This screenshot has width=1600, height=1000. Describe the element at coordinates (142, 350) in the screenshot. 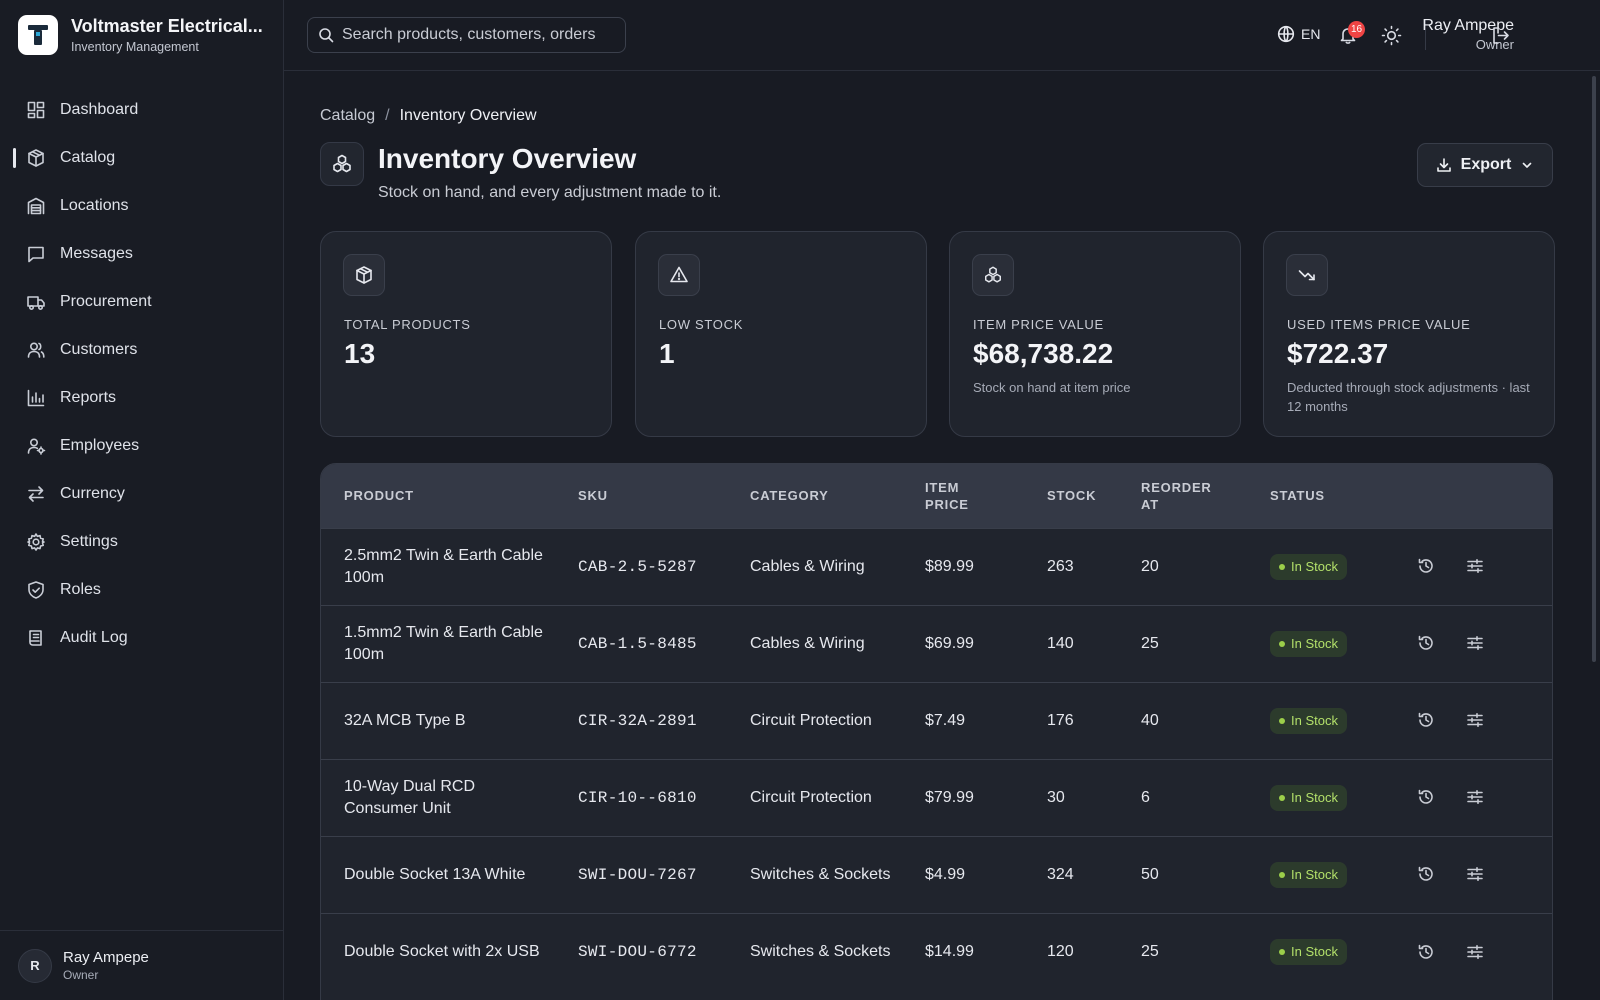

I see `sidebar-item-customers: Customers` at that location.